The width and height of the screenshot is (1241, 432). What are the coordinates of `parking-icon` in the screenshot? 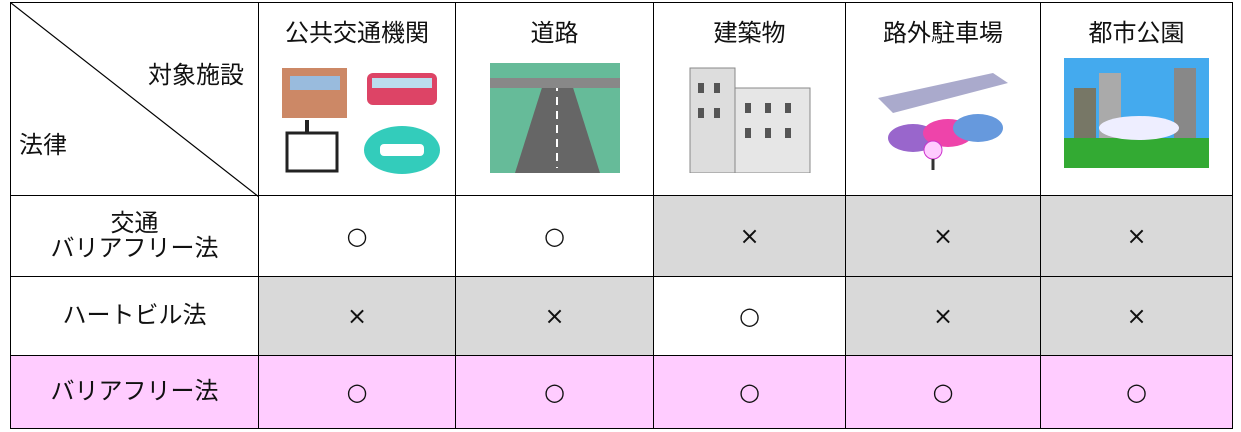 It's located at (943, 121).